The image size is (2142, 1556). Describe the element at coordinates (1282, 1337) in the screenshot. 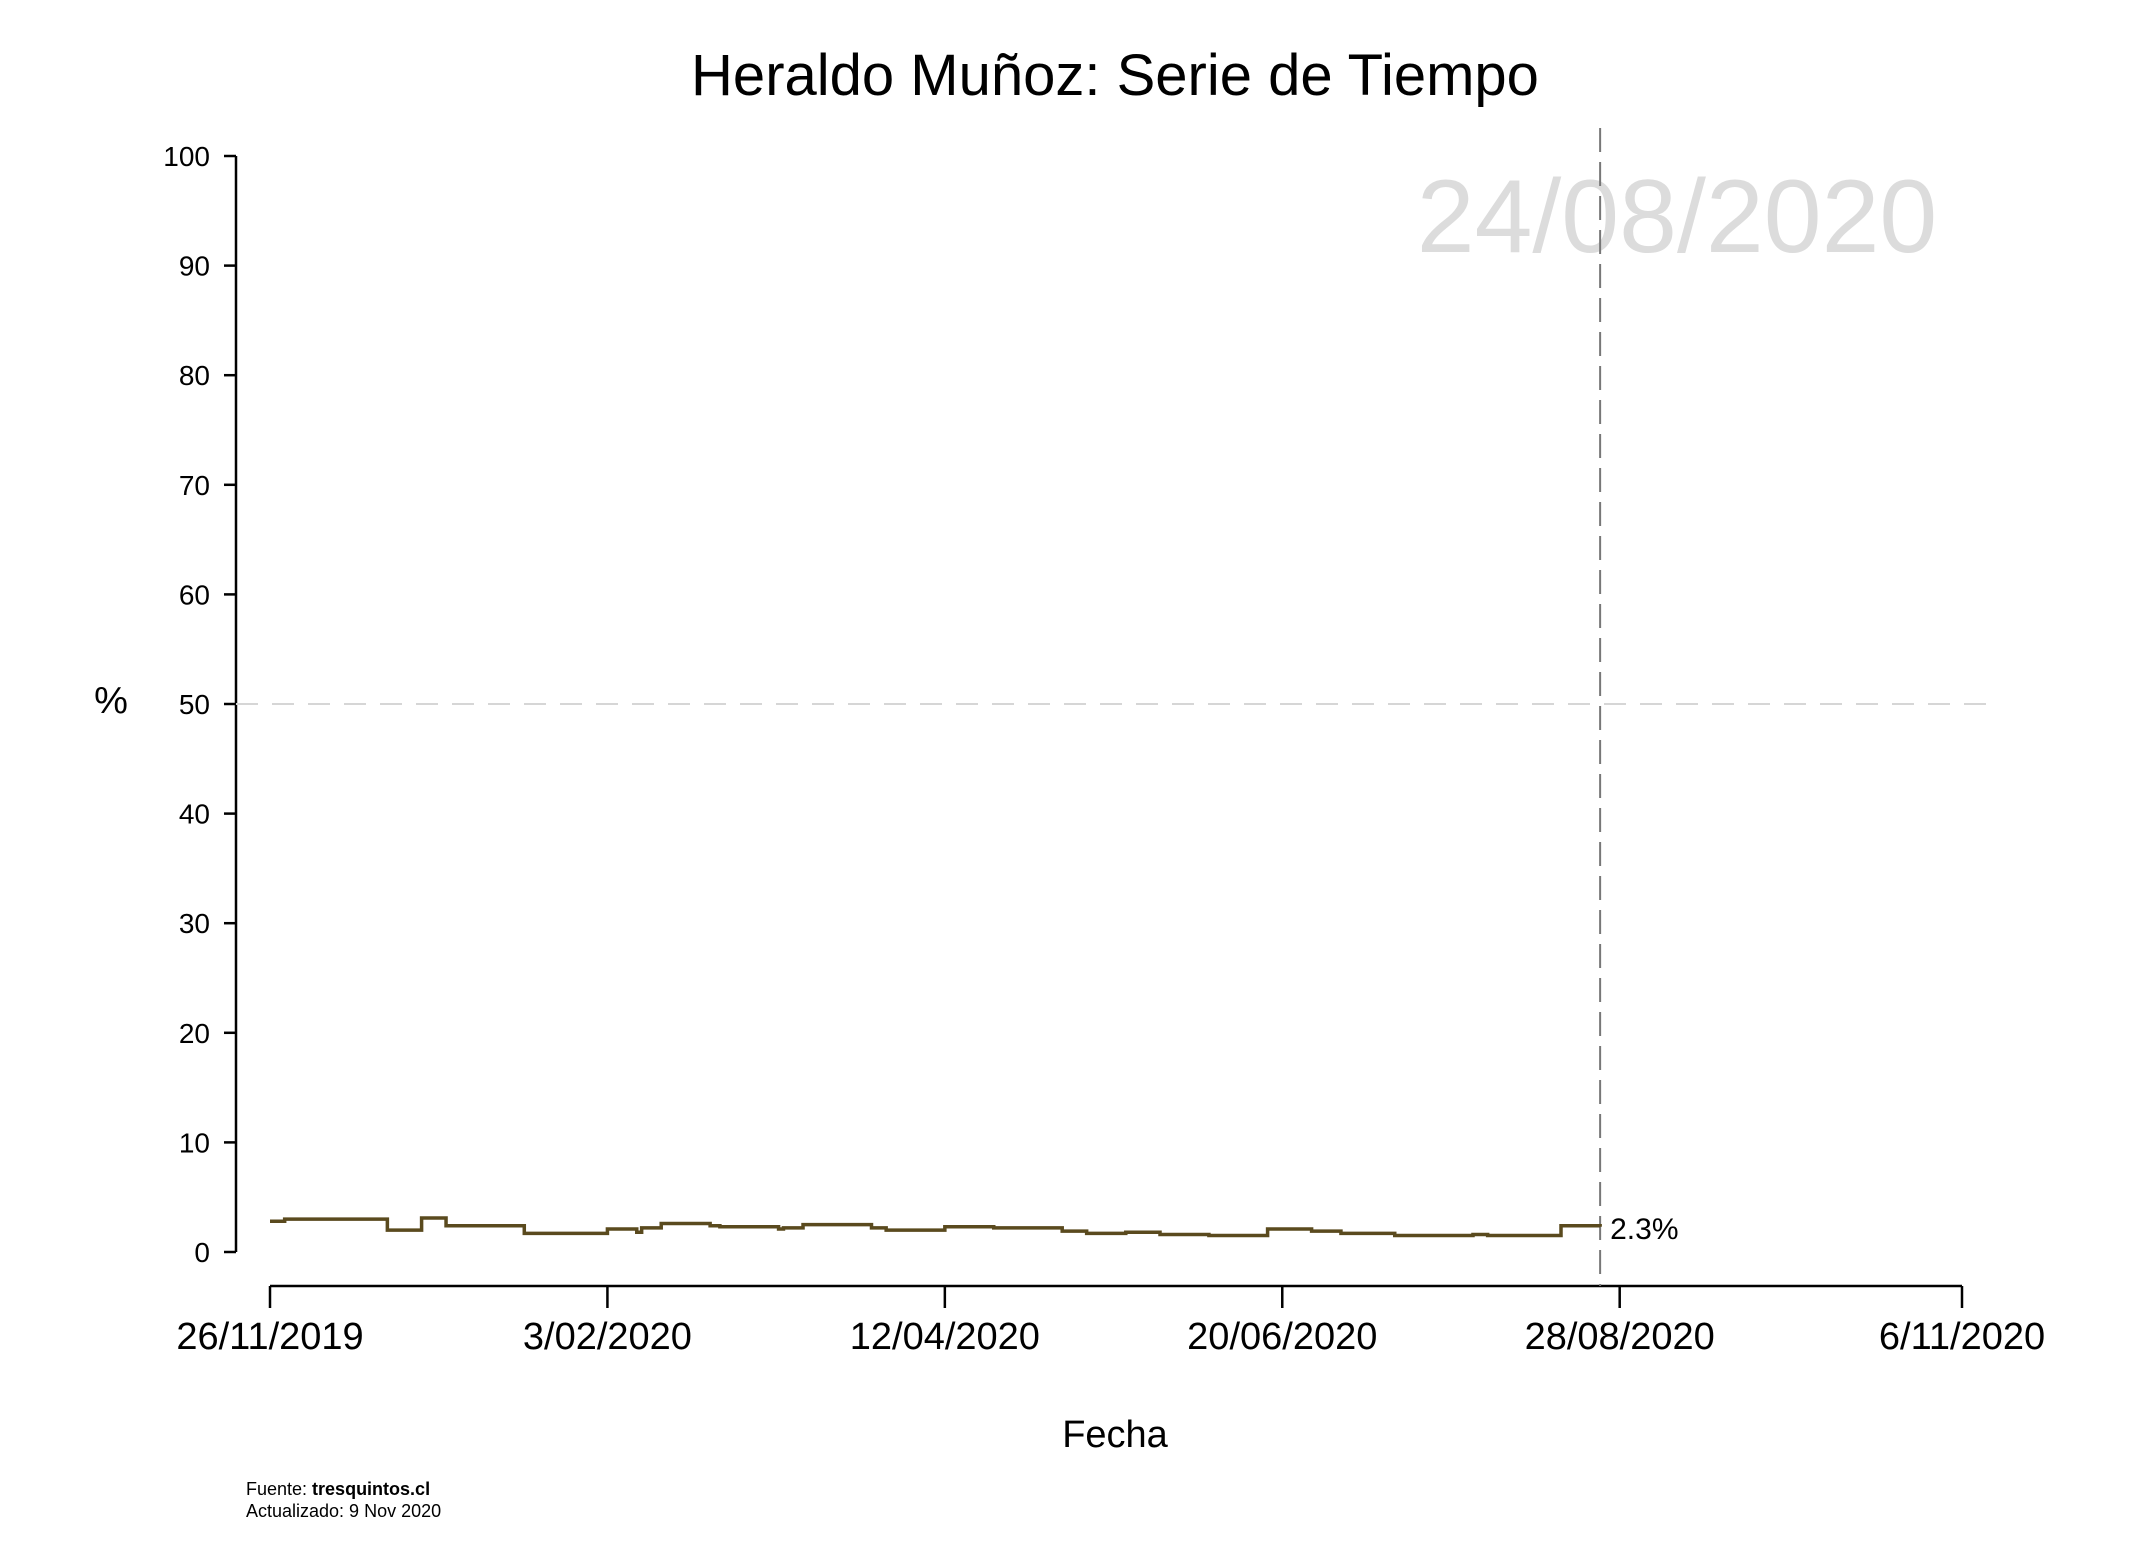

I see `x-tick-label: 20/06/2020` at that location.